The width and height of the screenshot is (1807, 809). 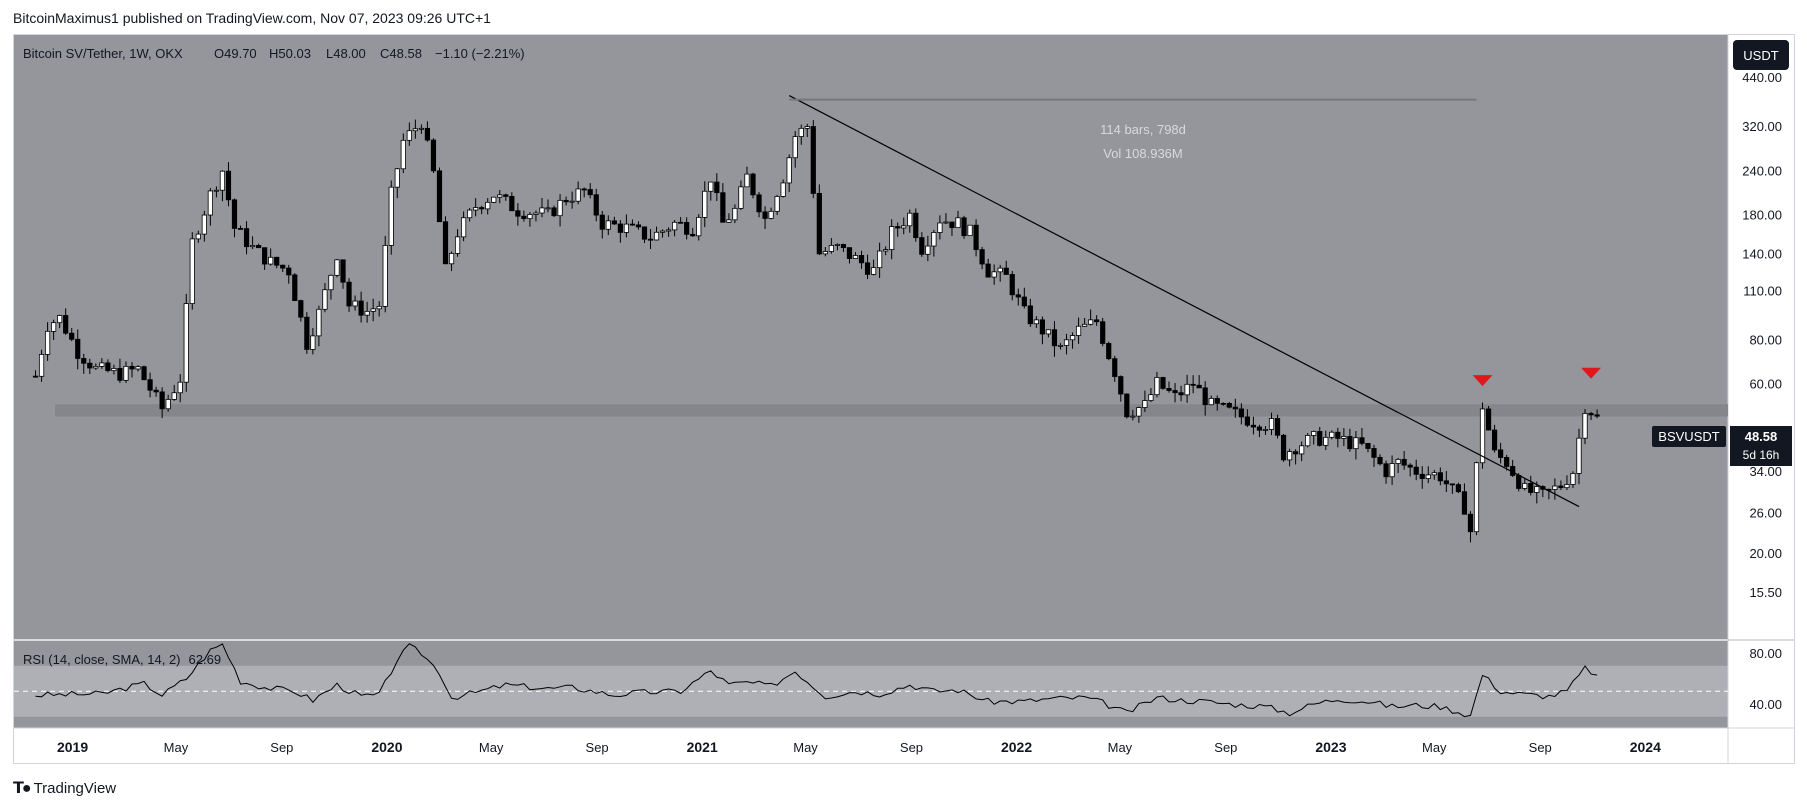 What do you see at coordinates (1765, 553) in the screenshot?
I see `price-tick-label: 20.00` at bounding box center [1765, 553].